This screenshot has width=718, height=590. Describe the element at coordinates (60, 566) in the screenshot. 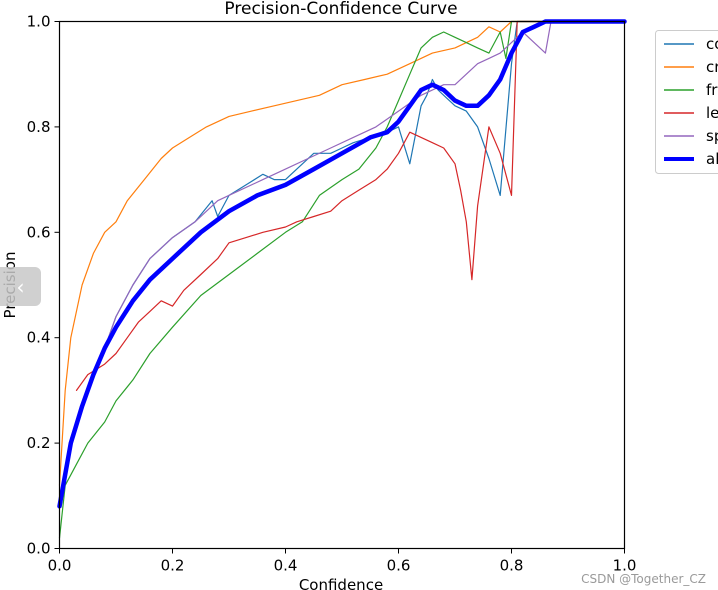

I see `x-tick-label: 0.0` at that location.